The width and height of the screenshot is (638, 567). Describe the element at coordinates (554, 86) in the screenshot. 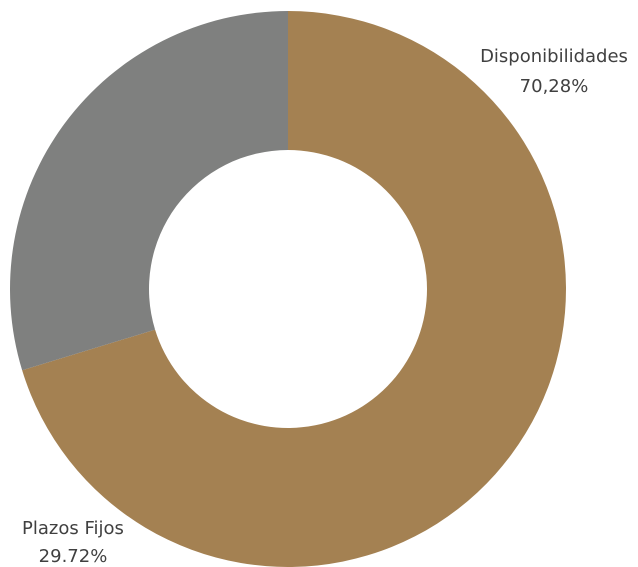

I see `slice-label-value: 70,28%` at that location.